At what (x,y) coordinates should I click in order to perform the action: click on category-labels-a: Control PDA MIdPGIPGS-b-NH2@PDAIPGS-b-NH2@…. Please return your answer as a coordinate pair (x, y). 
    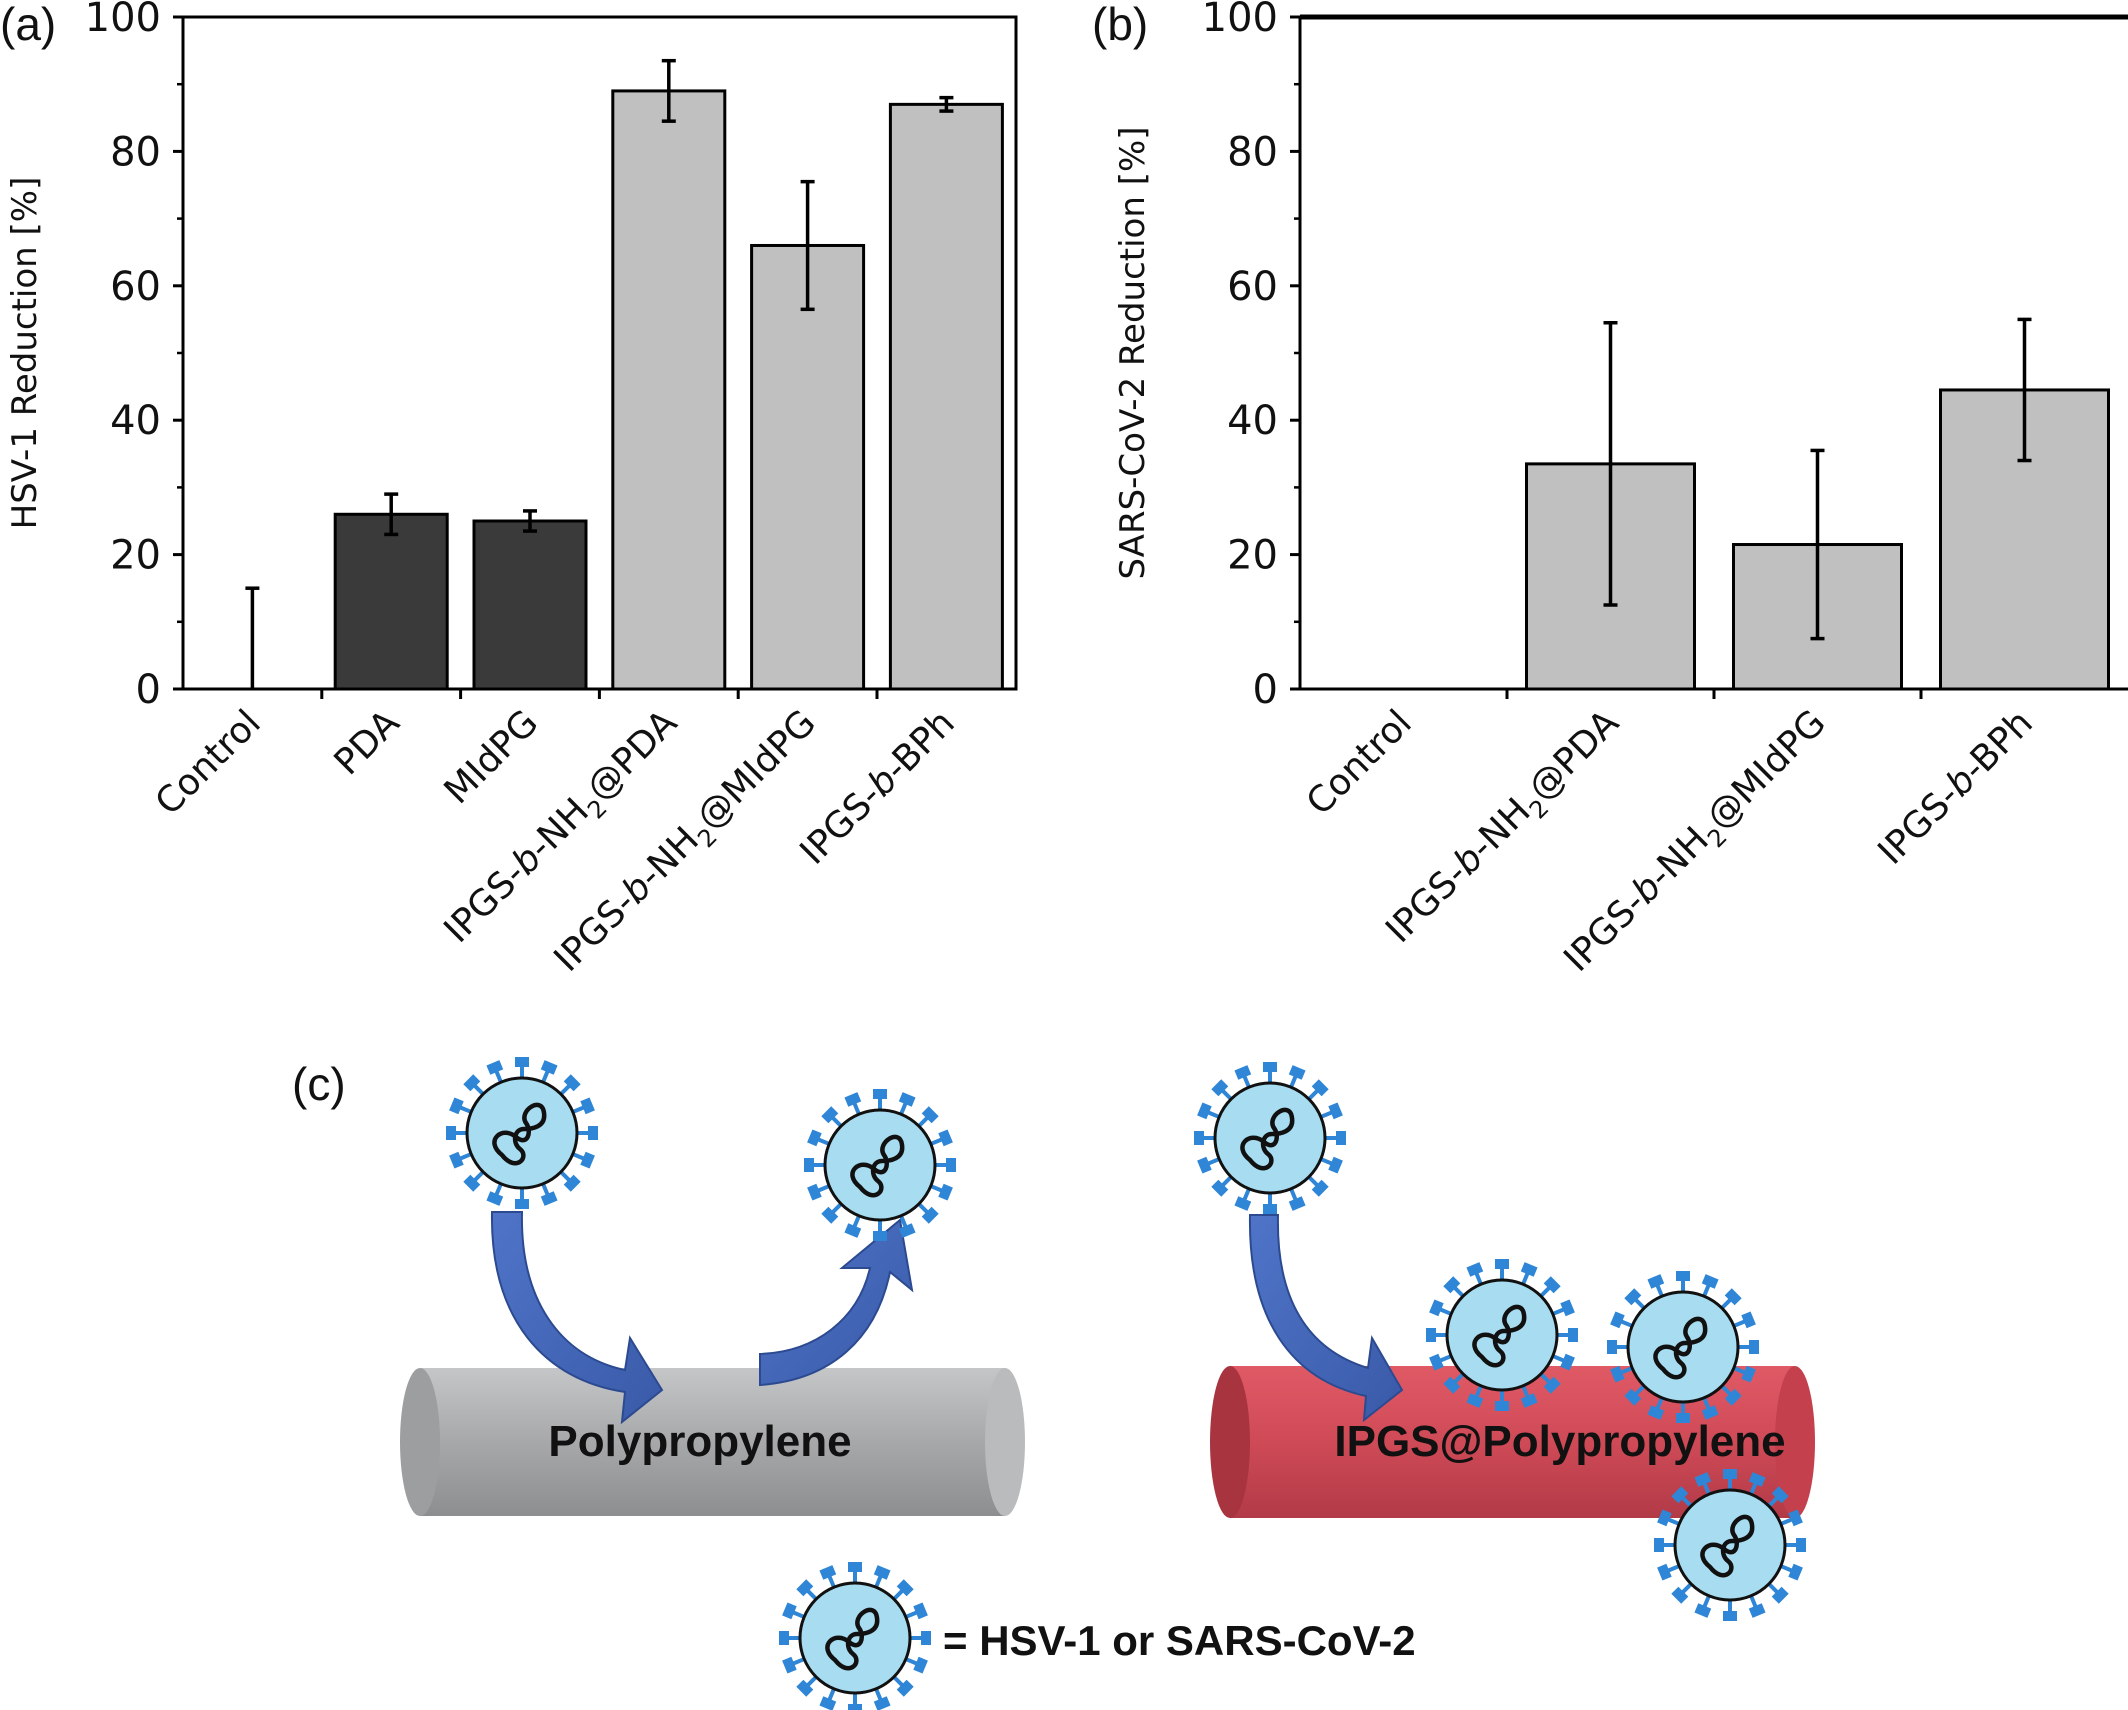
    Looking at the image, I should click on (555, 836).